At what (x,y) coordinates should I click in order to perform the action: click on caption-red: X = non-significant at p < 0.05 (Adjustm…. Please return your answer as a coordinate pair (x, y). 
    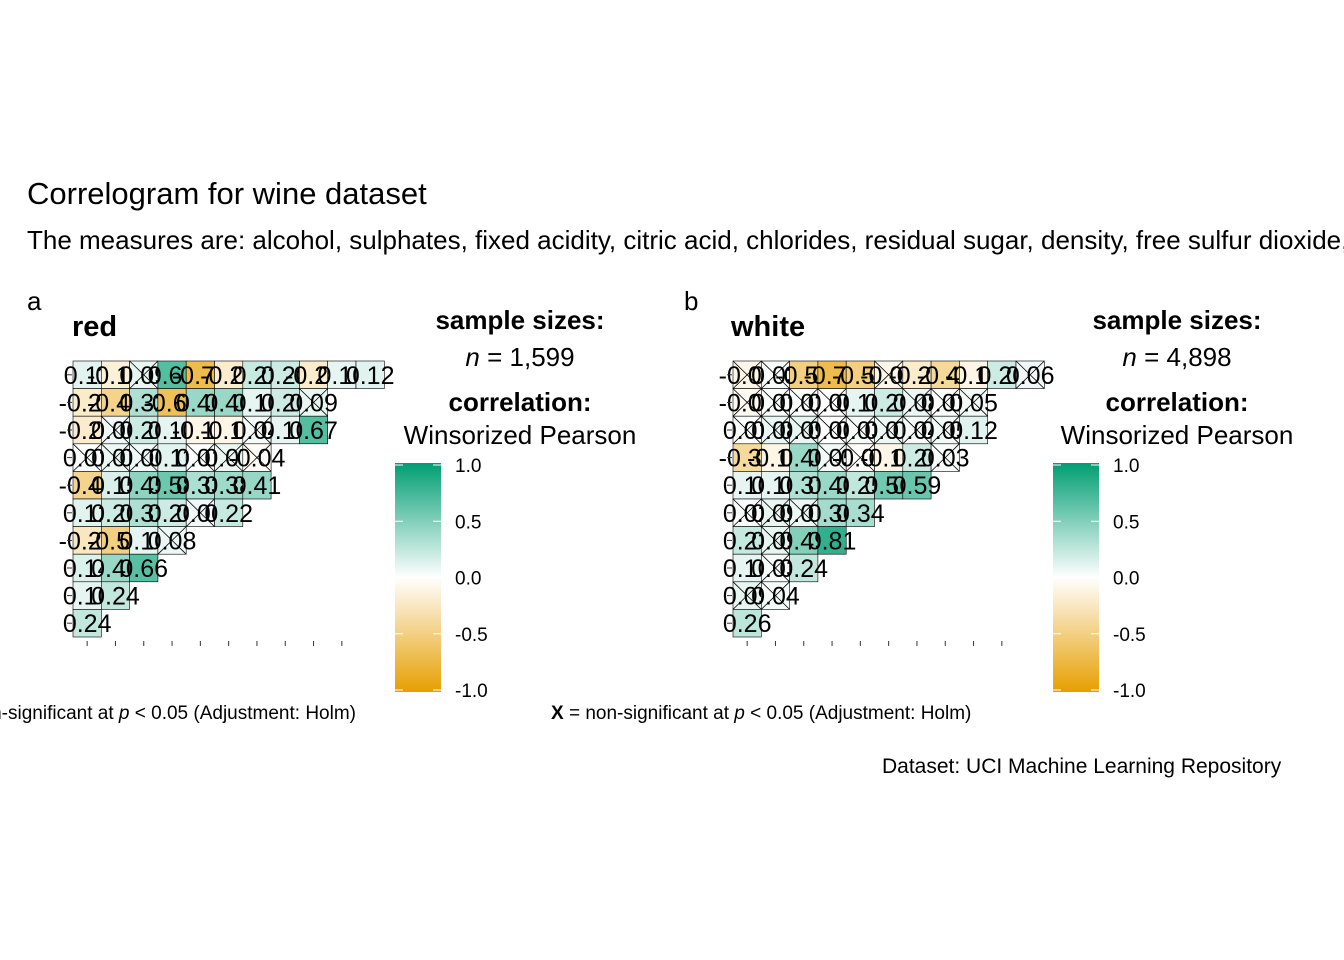
    Looking at the image, I should click on (178, 714).